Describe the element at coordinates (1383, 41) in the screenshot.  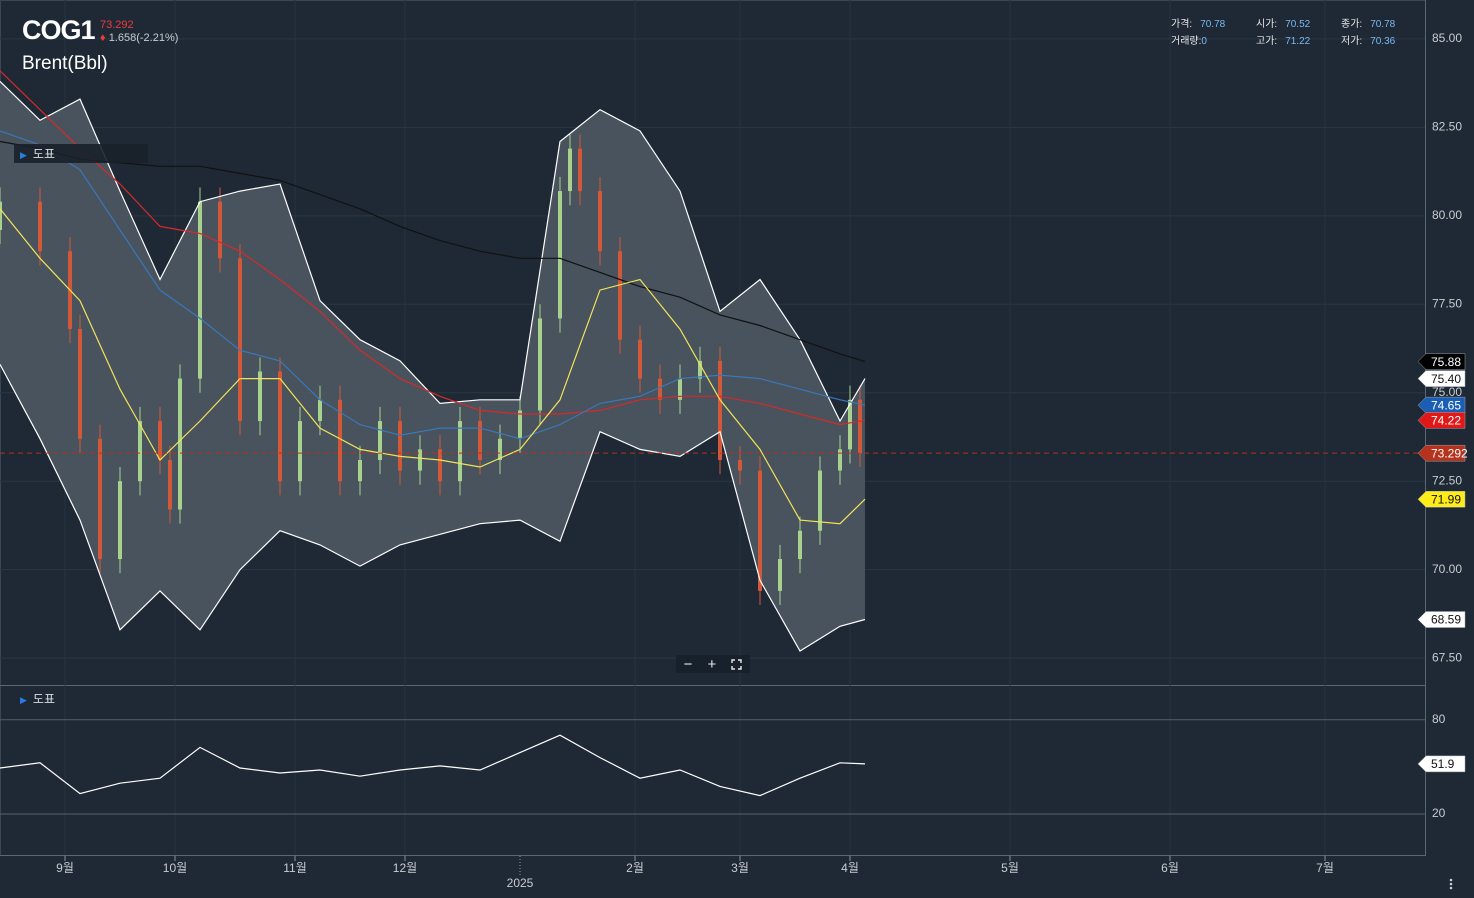
I see `info-value: 70.36` at that location.